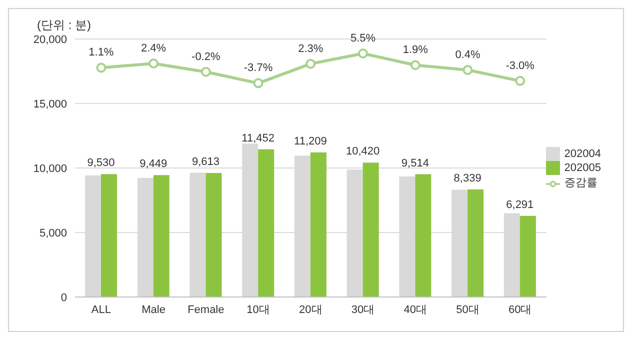  I want to click on data-label: 1.1%, so click(101, 52).